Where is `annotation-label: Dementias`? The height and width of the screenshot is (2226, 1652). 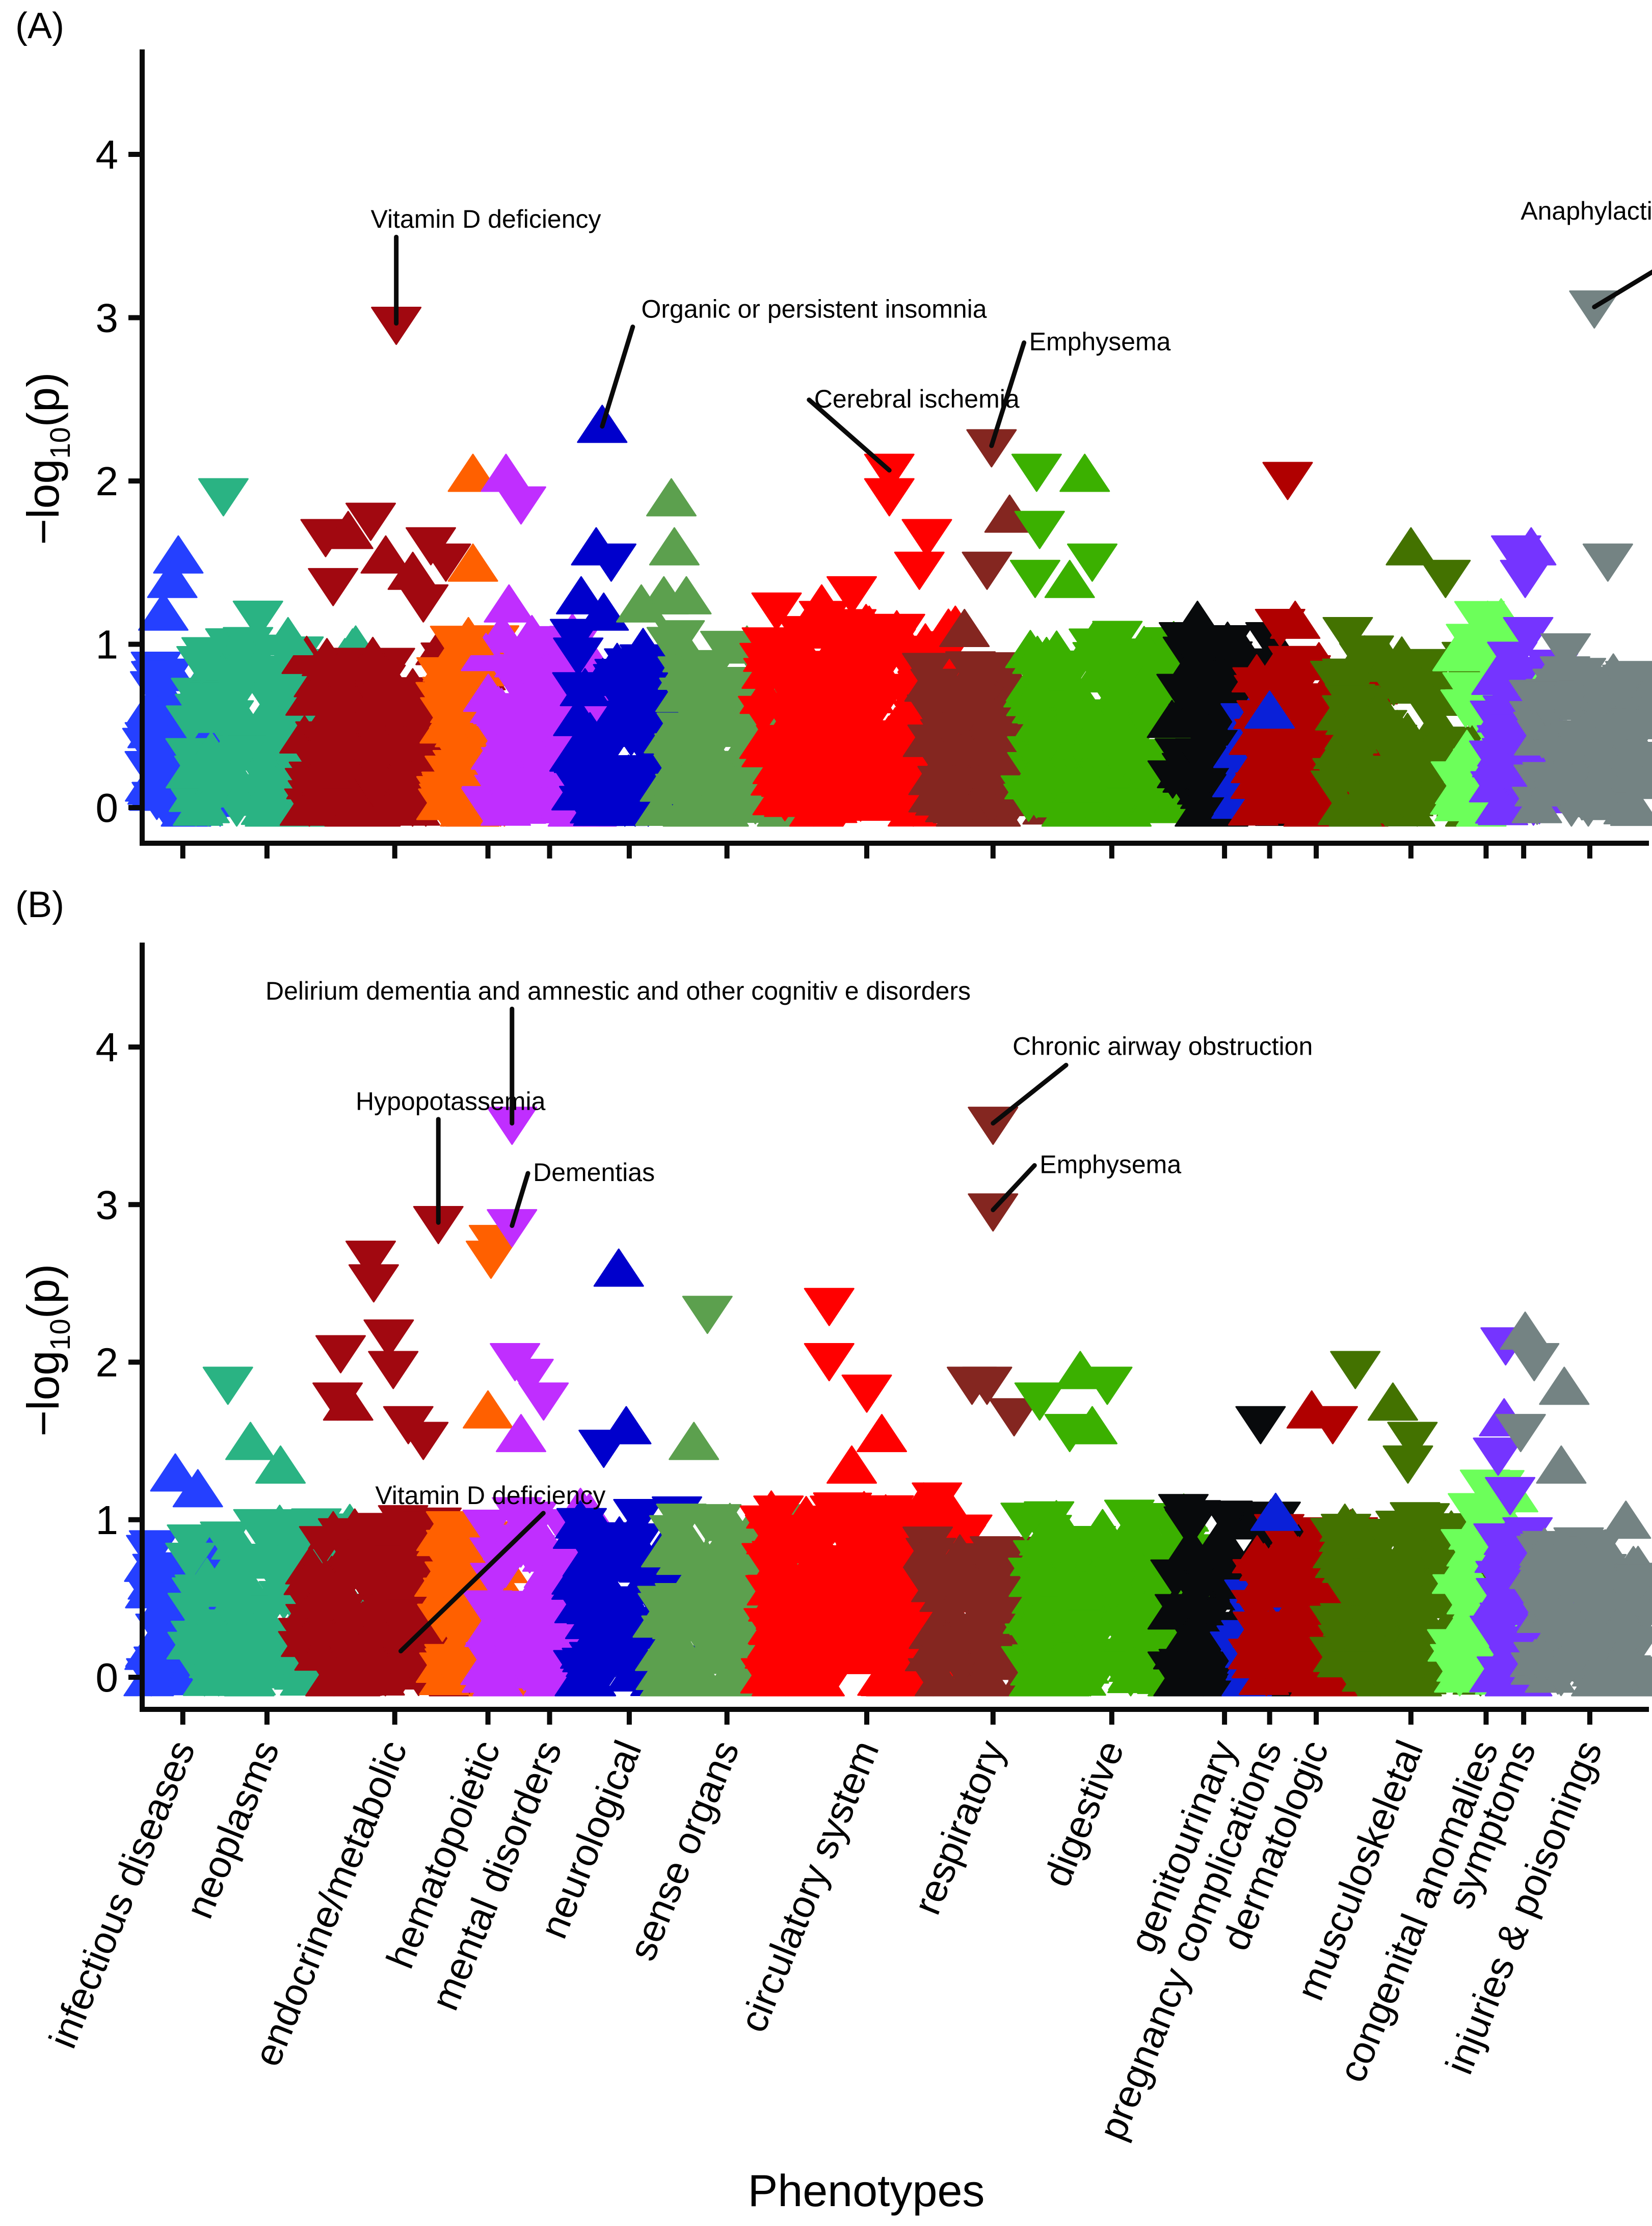 annotation-label: Dementias is located at coordinates (594, 1172).